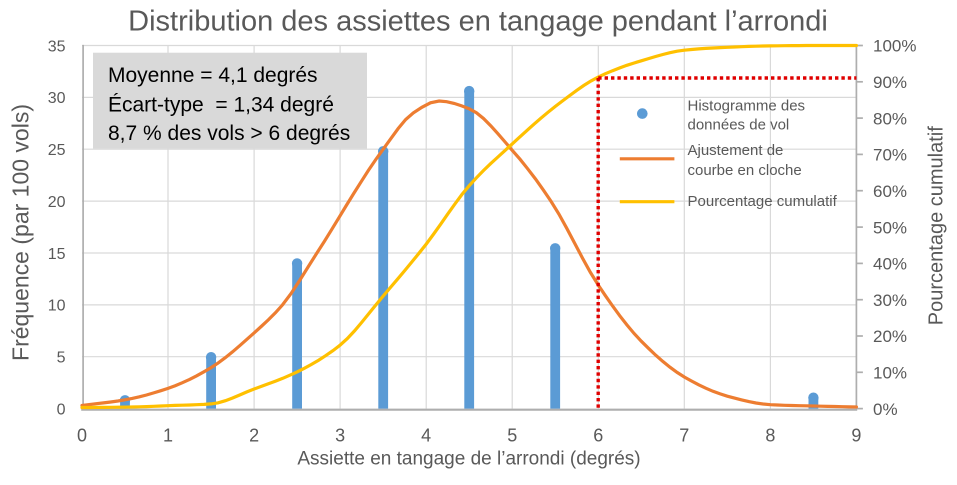  Describe the element at coordinates (21, 232) in the screenshot. I see `svg-text: Fréquence (par 100 vols)` at that location.